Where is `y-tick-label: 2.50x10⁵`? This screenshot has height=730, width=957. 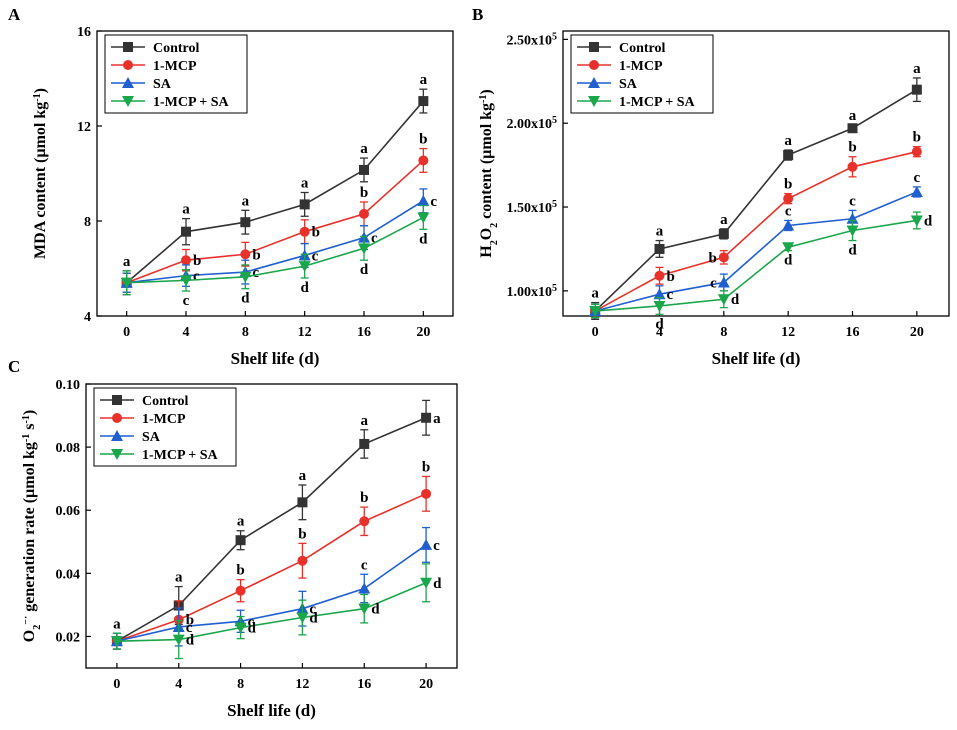
y-tick-label: 2.50x10⁵ is located at coordinates (532, 40).